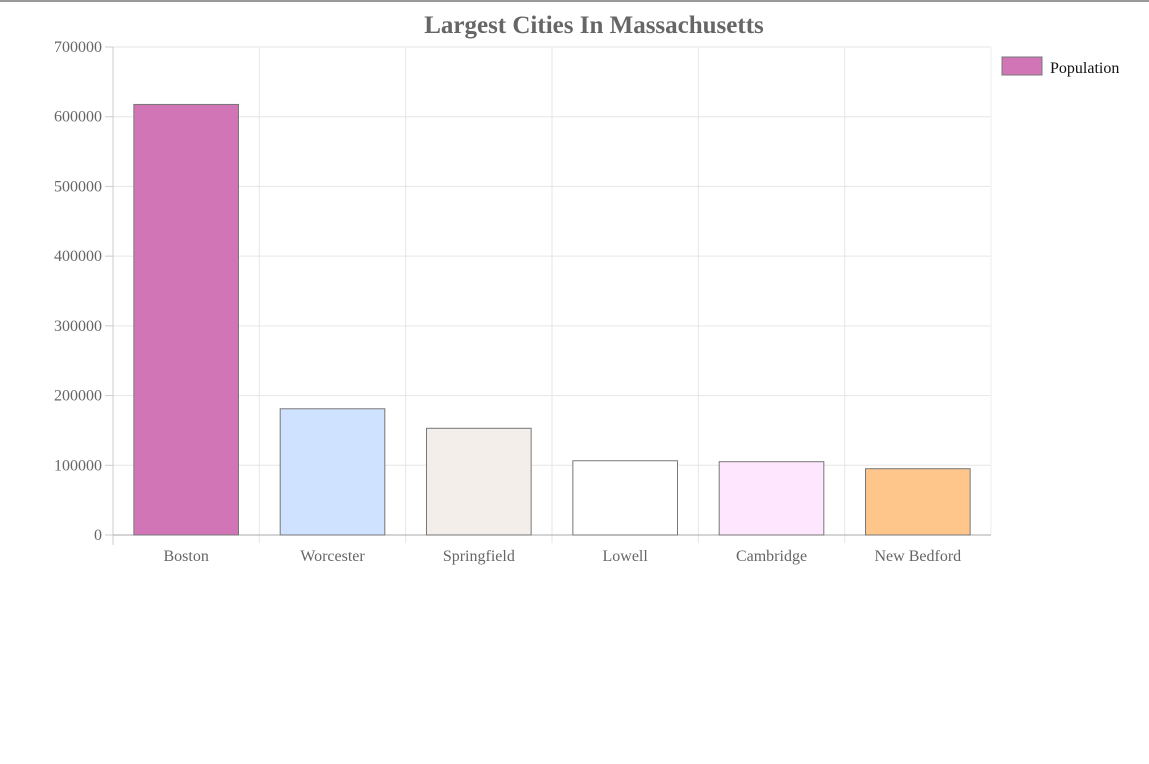  Describe the element at coordinates (479, 481) in the screenshot. I see `bar-springfield` at that location.